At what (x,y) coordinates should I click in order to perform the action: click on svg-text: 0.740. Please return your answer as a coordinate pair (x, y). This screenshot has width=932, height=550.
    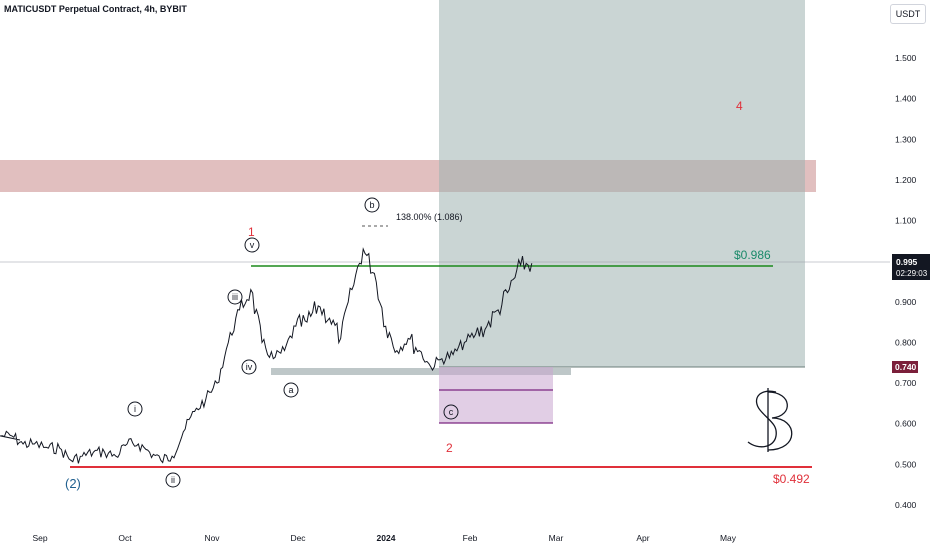
    Looking at the image, I should click on (906, 367).